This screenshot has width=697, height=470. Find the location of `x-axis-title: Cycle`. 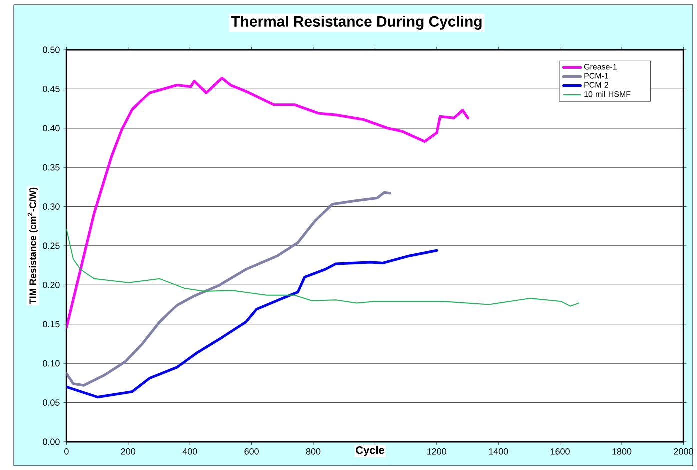

x-axis-title: Cycle is located at coordinates (370, 451).